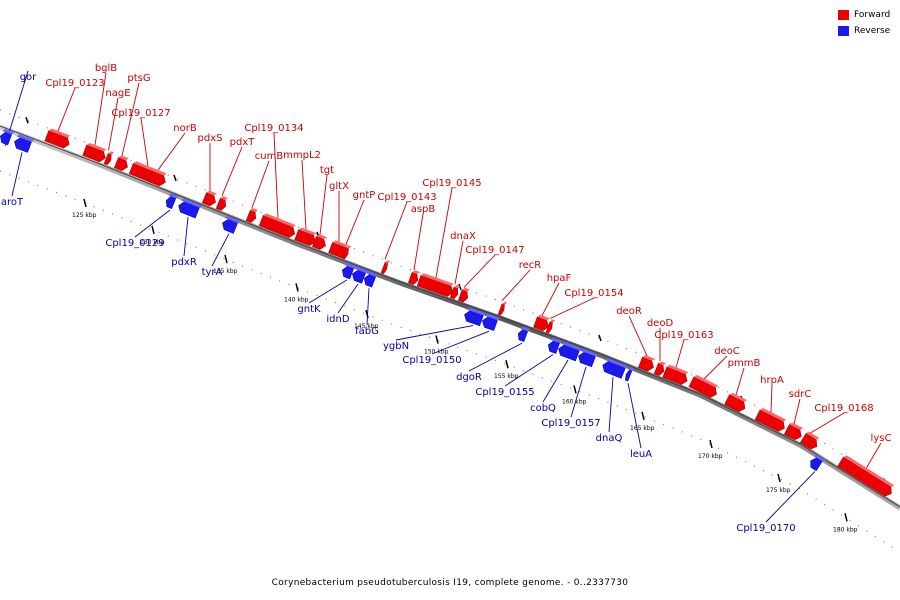  Describe the element at coordinates (455, 292) in the screenshot. I see `gene-dnax` at that location.